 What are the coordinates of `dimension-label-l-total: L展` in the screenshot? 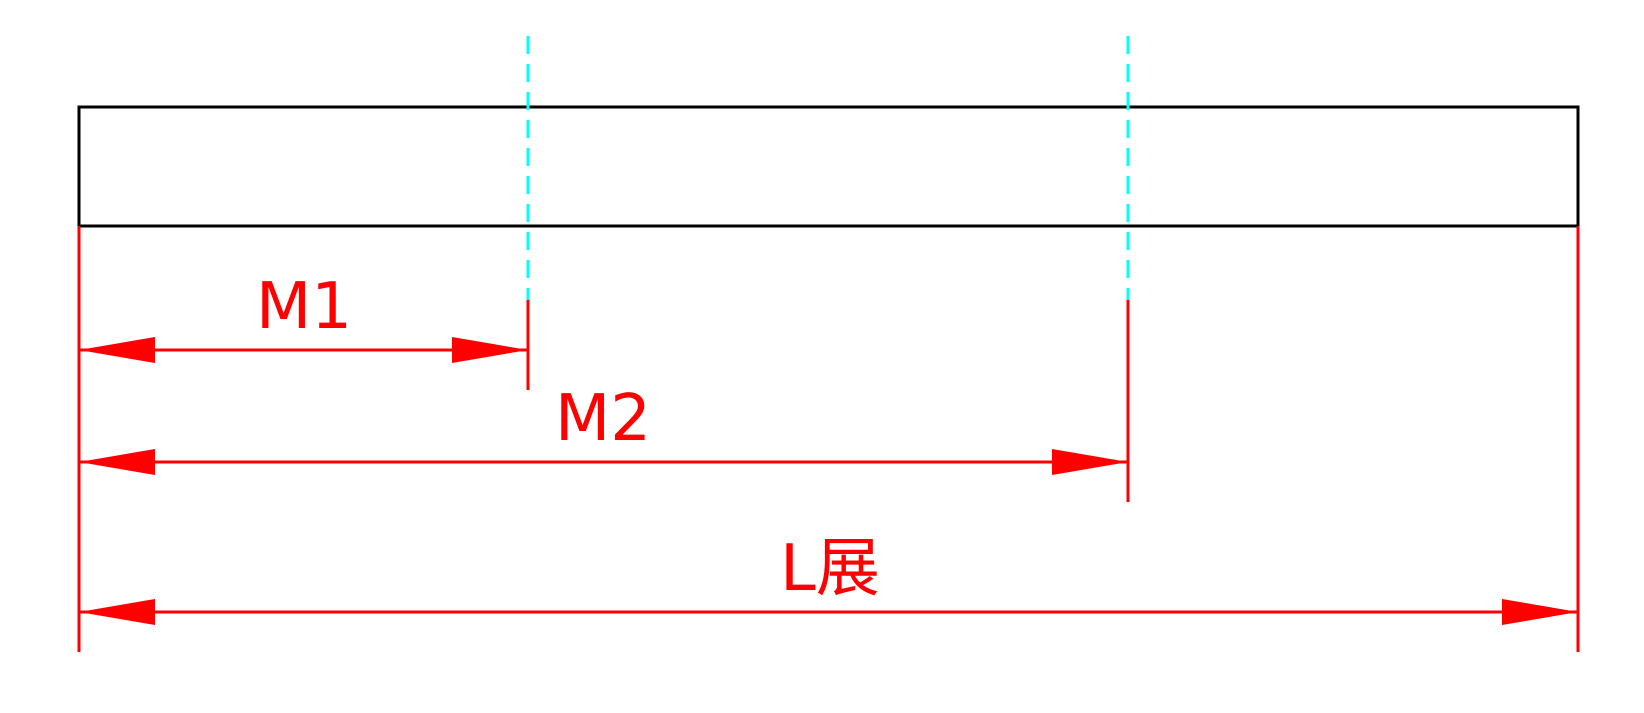 It's located at (830, 569).